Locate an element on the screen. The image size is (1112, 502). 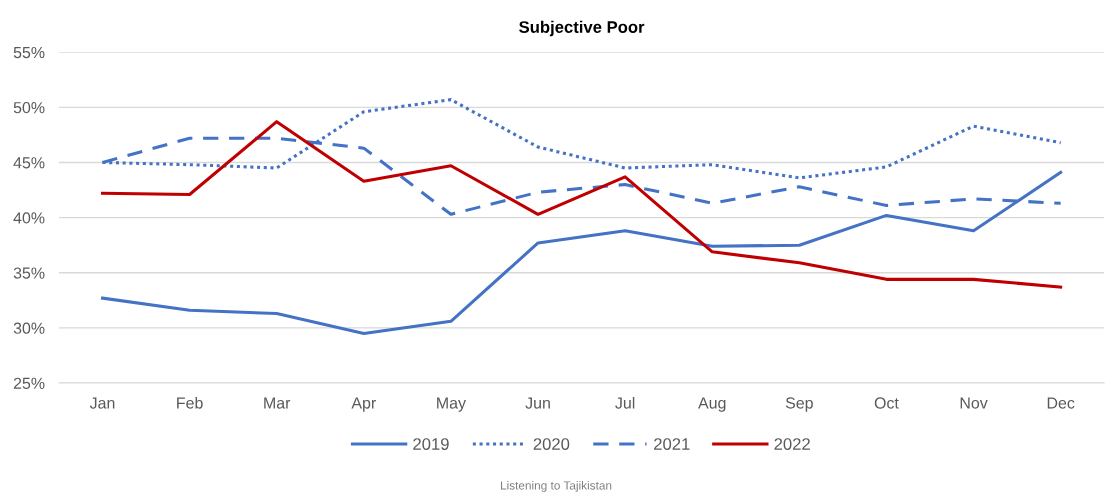
x-tick-label: Jan is located at coordinates (102, 403).